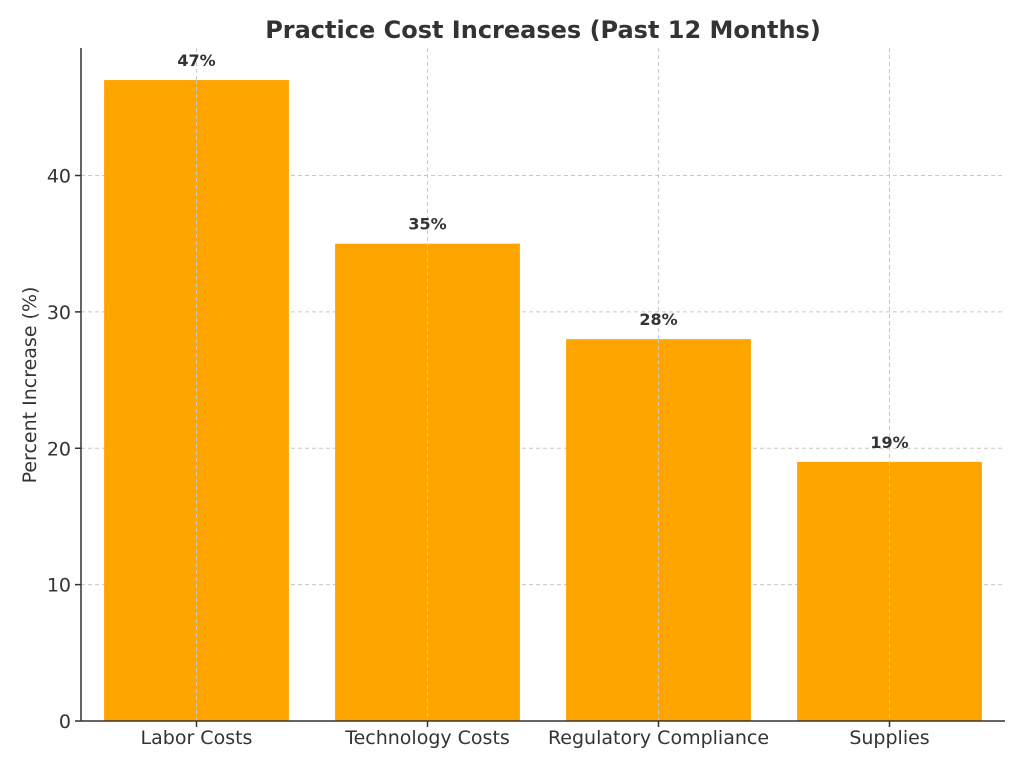 This screenshot has height=768, width=1024. What do you see at coordinates (59, 177) in the screenshot?
I see `y-tick-label: 40` at bounding box center [59, 177].